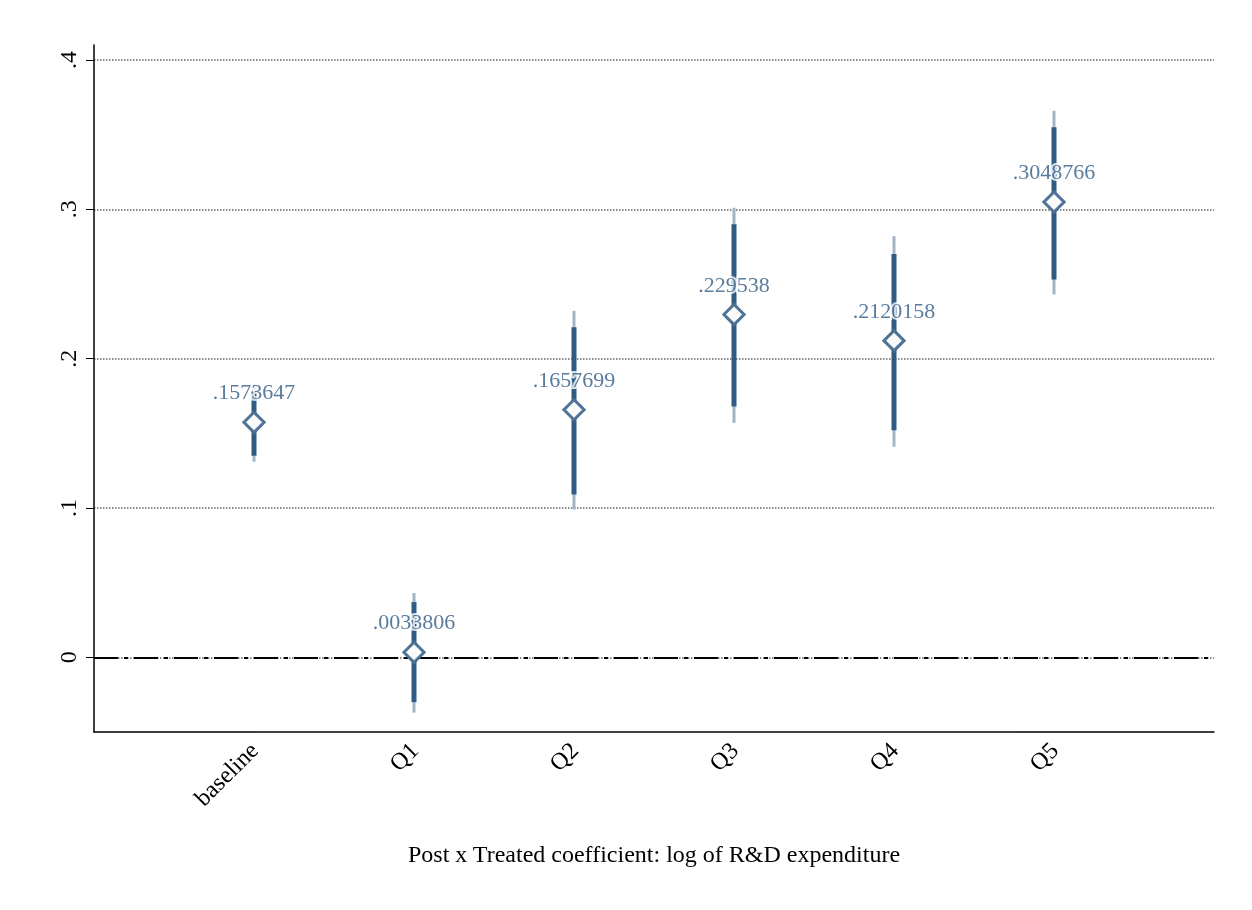 This screenshot has width=1252, height=910. Describe the element at coordinates (68, 358) in the screenshot. I see `y-tick-label: .2` at that location.